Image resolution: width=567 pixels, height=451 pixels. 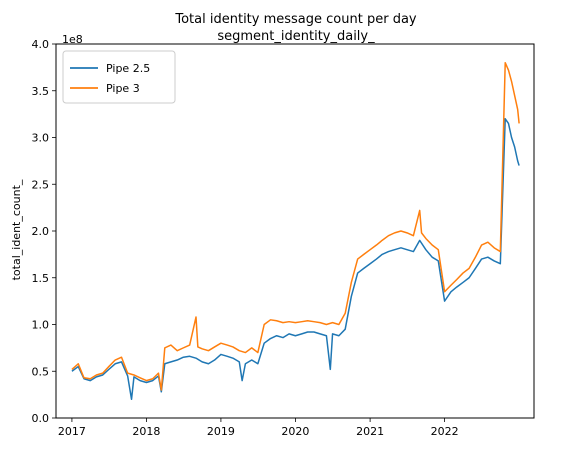 I want to click on y-axis: 0.0 0.5 1.0 1.5 2.0 2.5 3.0 3.5 4.0, so click(x=44, y=231).